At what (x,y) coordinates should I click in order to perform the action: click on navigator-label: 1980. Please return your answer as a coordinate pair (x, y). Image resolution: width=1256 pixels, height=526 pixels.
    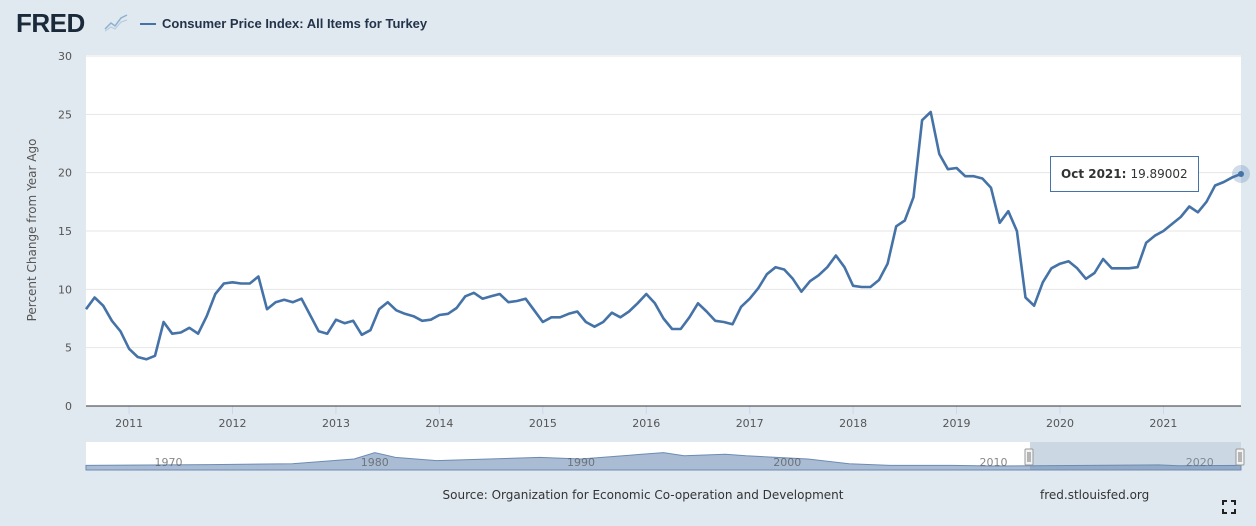
    Looking at the image, I should click on (375, 462).